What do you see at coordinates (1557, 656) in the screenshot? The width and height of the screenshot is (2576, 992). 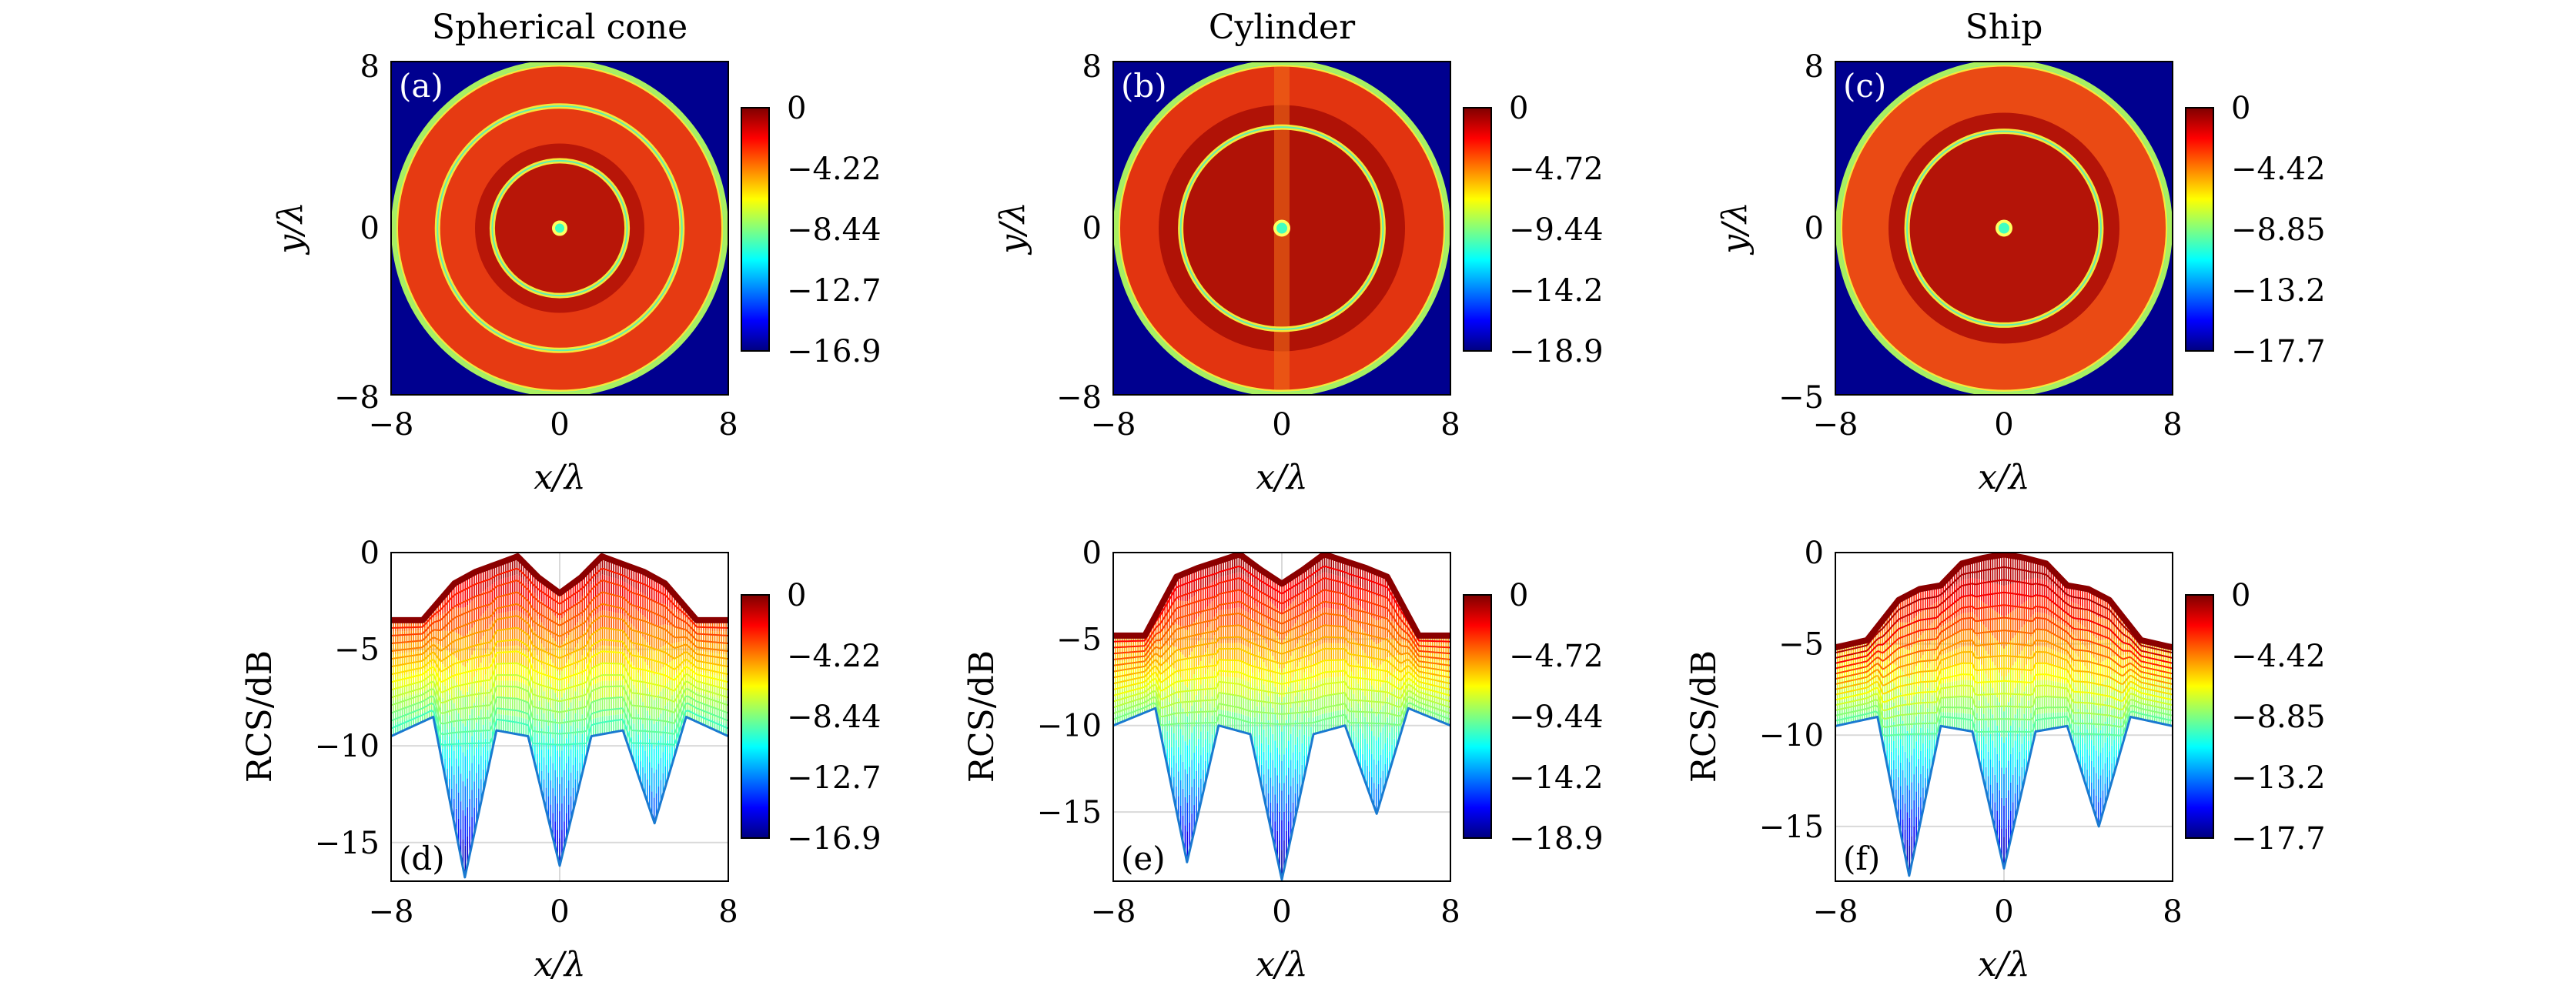 I see `cbtick-e-1: −4.72` at bounding box center [1557, 656].